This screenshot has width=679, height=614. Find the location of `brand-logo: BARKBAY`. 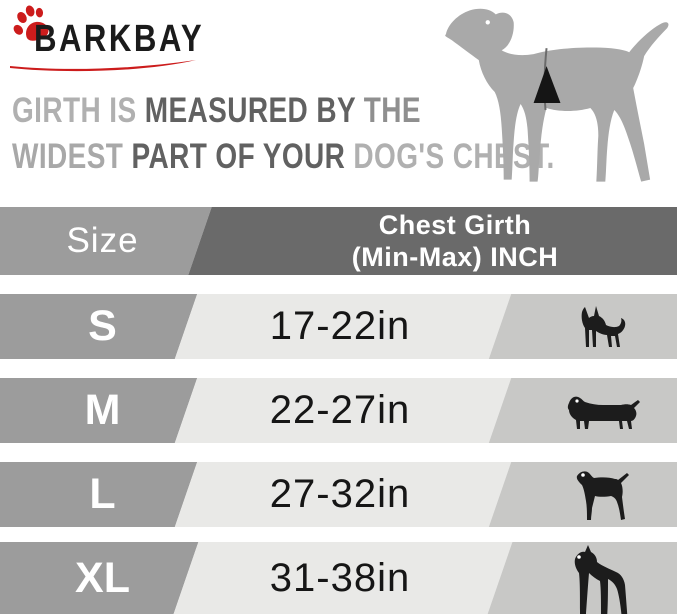

brand-logo: BARKBAY is located at coordinates (108, 40).